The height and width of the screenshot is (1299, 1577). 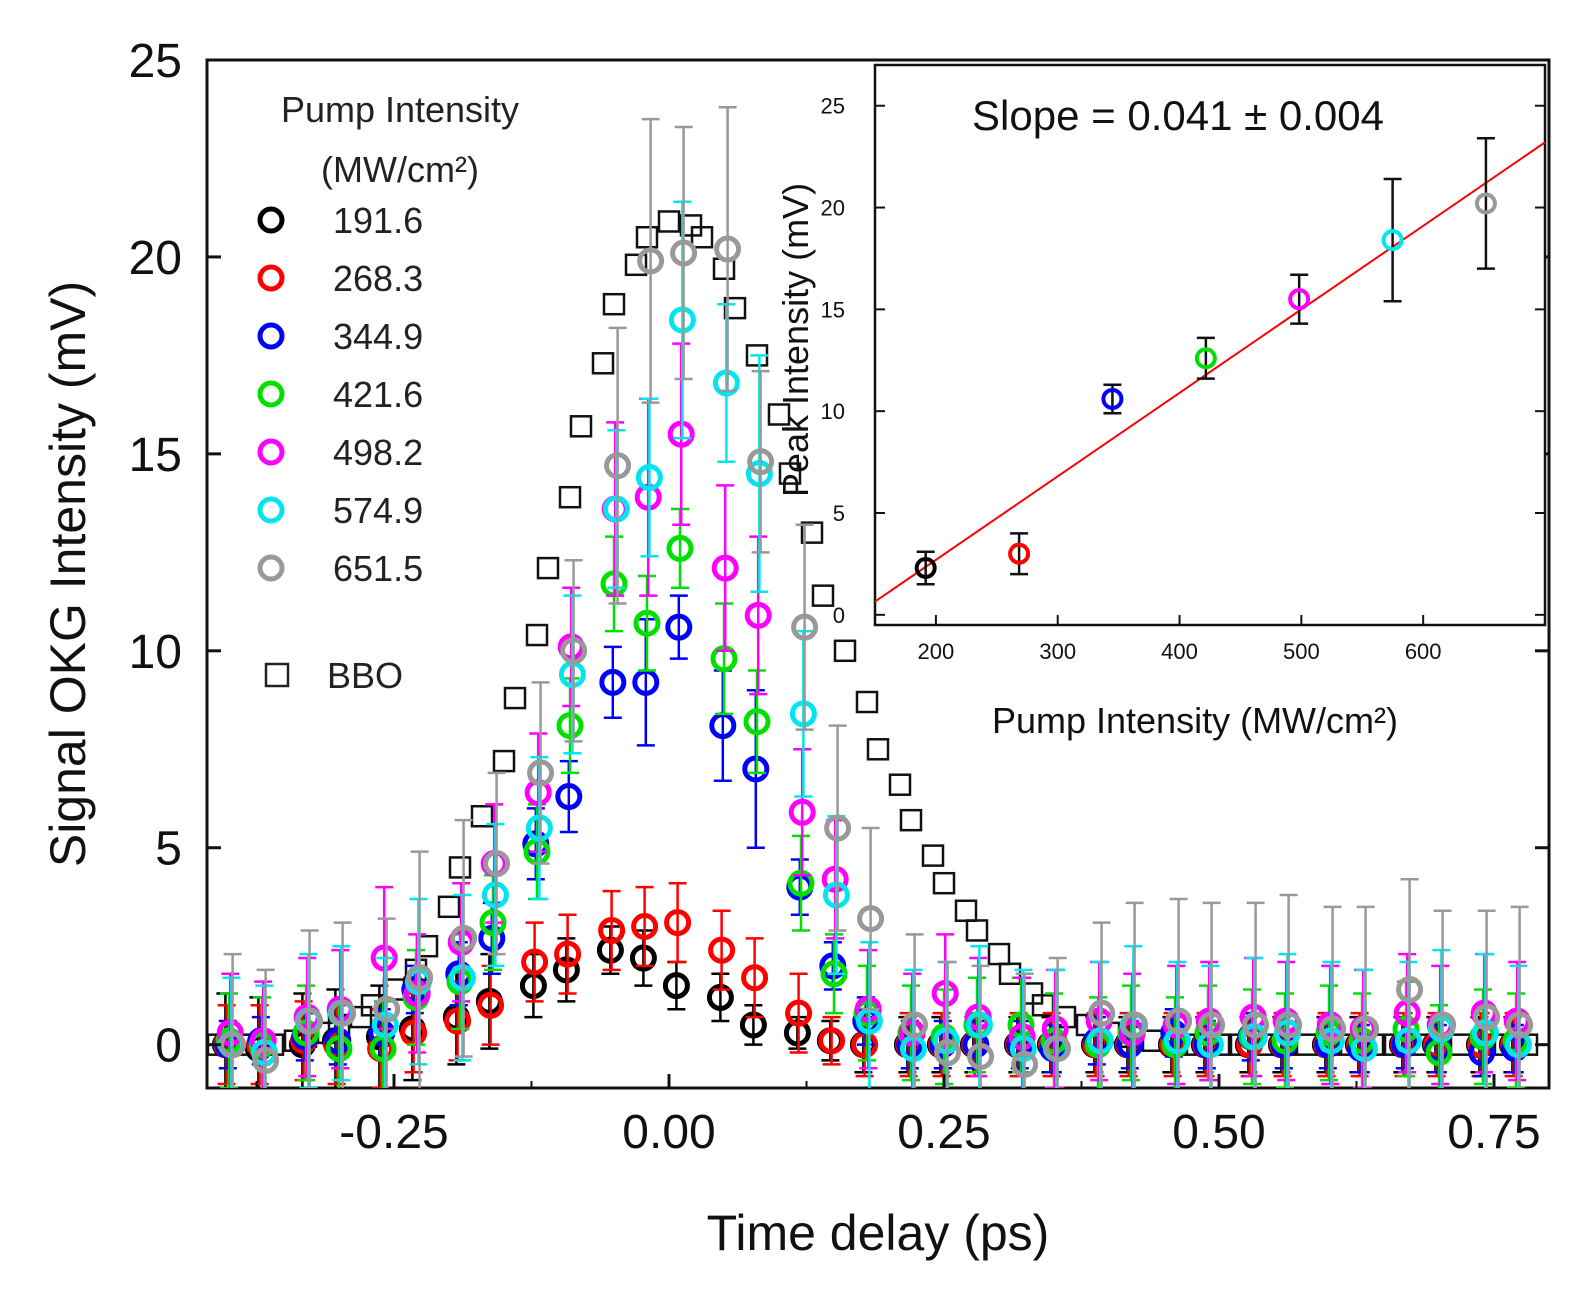 What do you see at coordinates (155, 455) in the screenshot?
I see `y-tick-label: 15` at bounding box center [155, 455].